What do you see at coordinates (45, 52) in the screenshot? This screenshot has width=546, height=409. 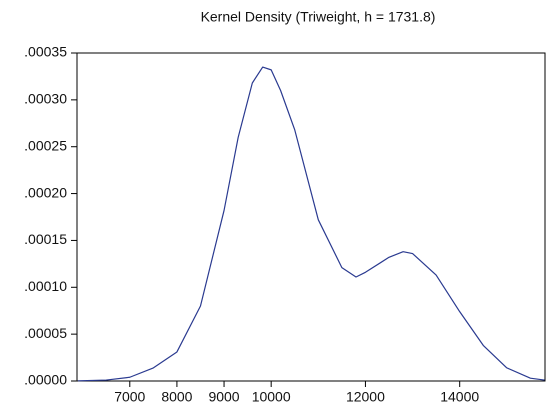 I see `y-tick-label: .00035` at bounding box center [45, 52].